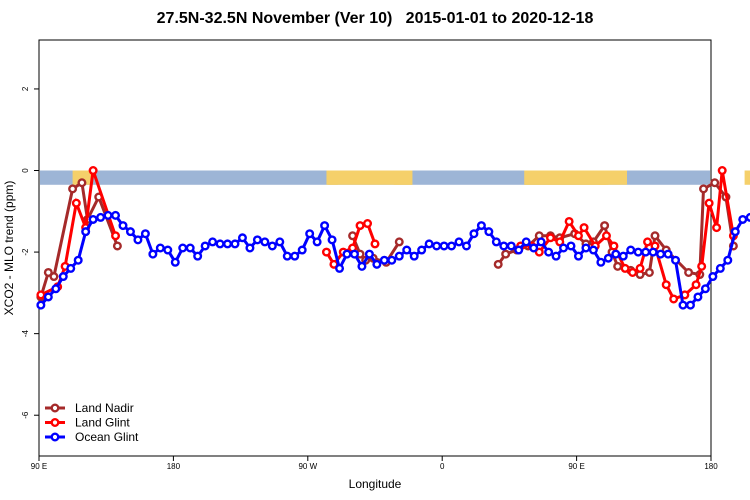 The width and height of the screenshot is (750, 500). I want to click on y-axis-title: XCO2 - MLO trend (ppm), so click(9, 248).